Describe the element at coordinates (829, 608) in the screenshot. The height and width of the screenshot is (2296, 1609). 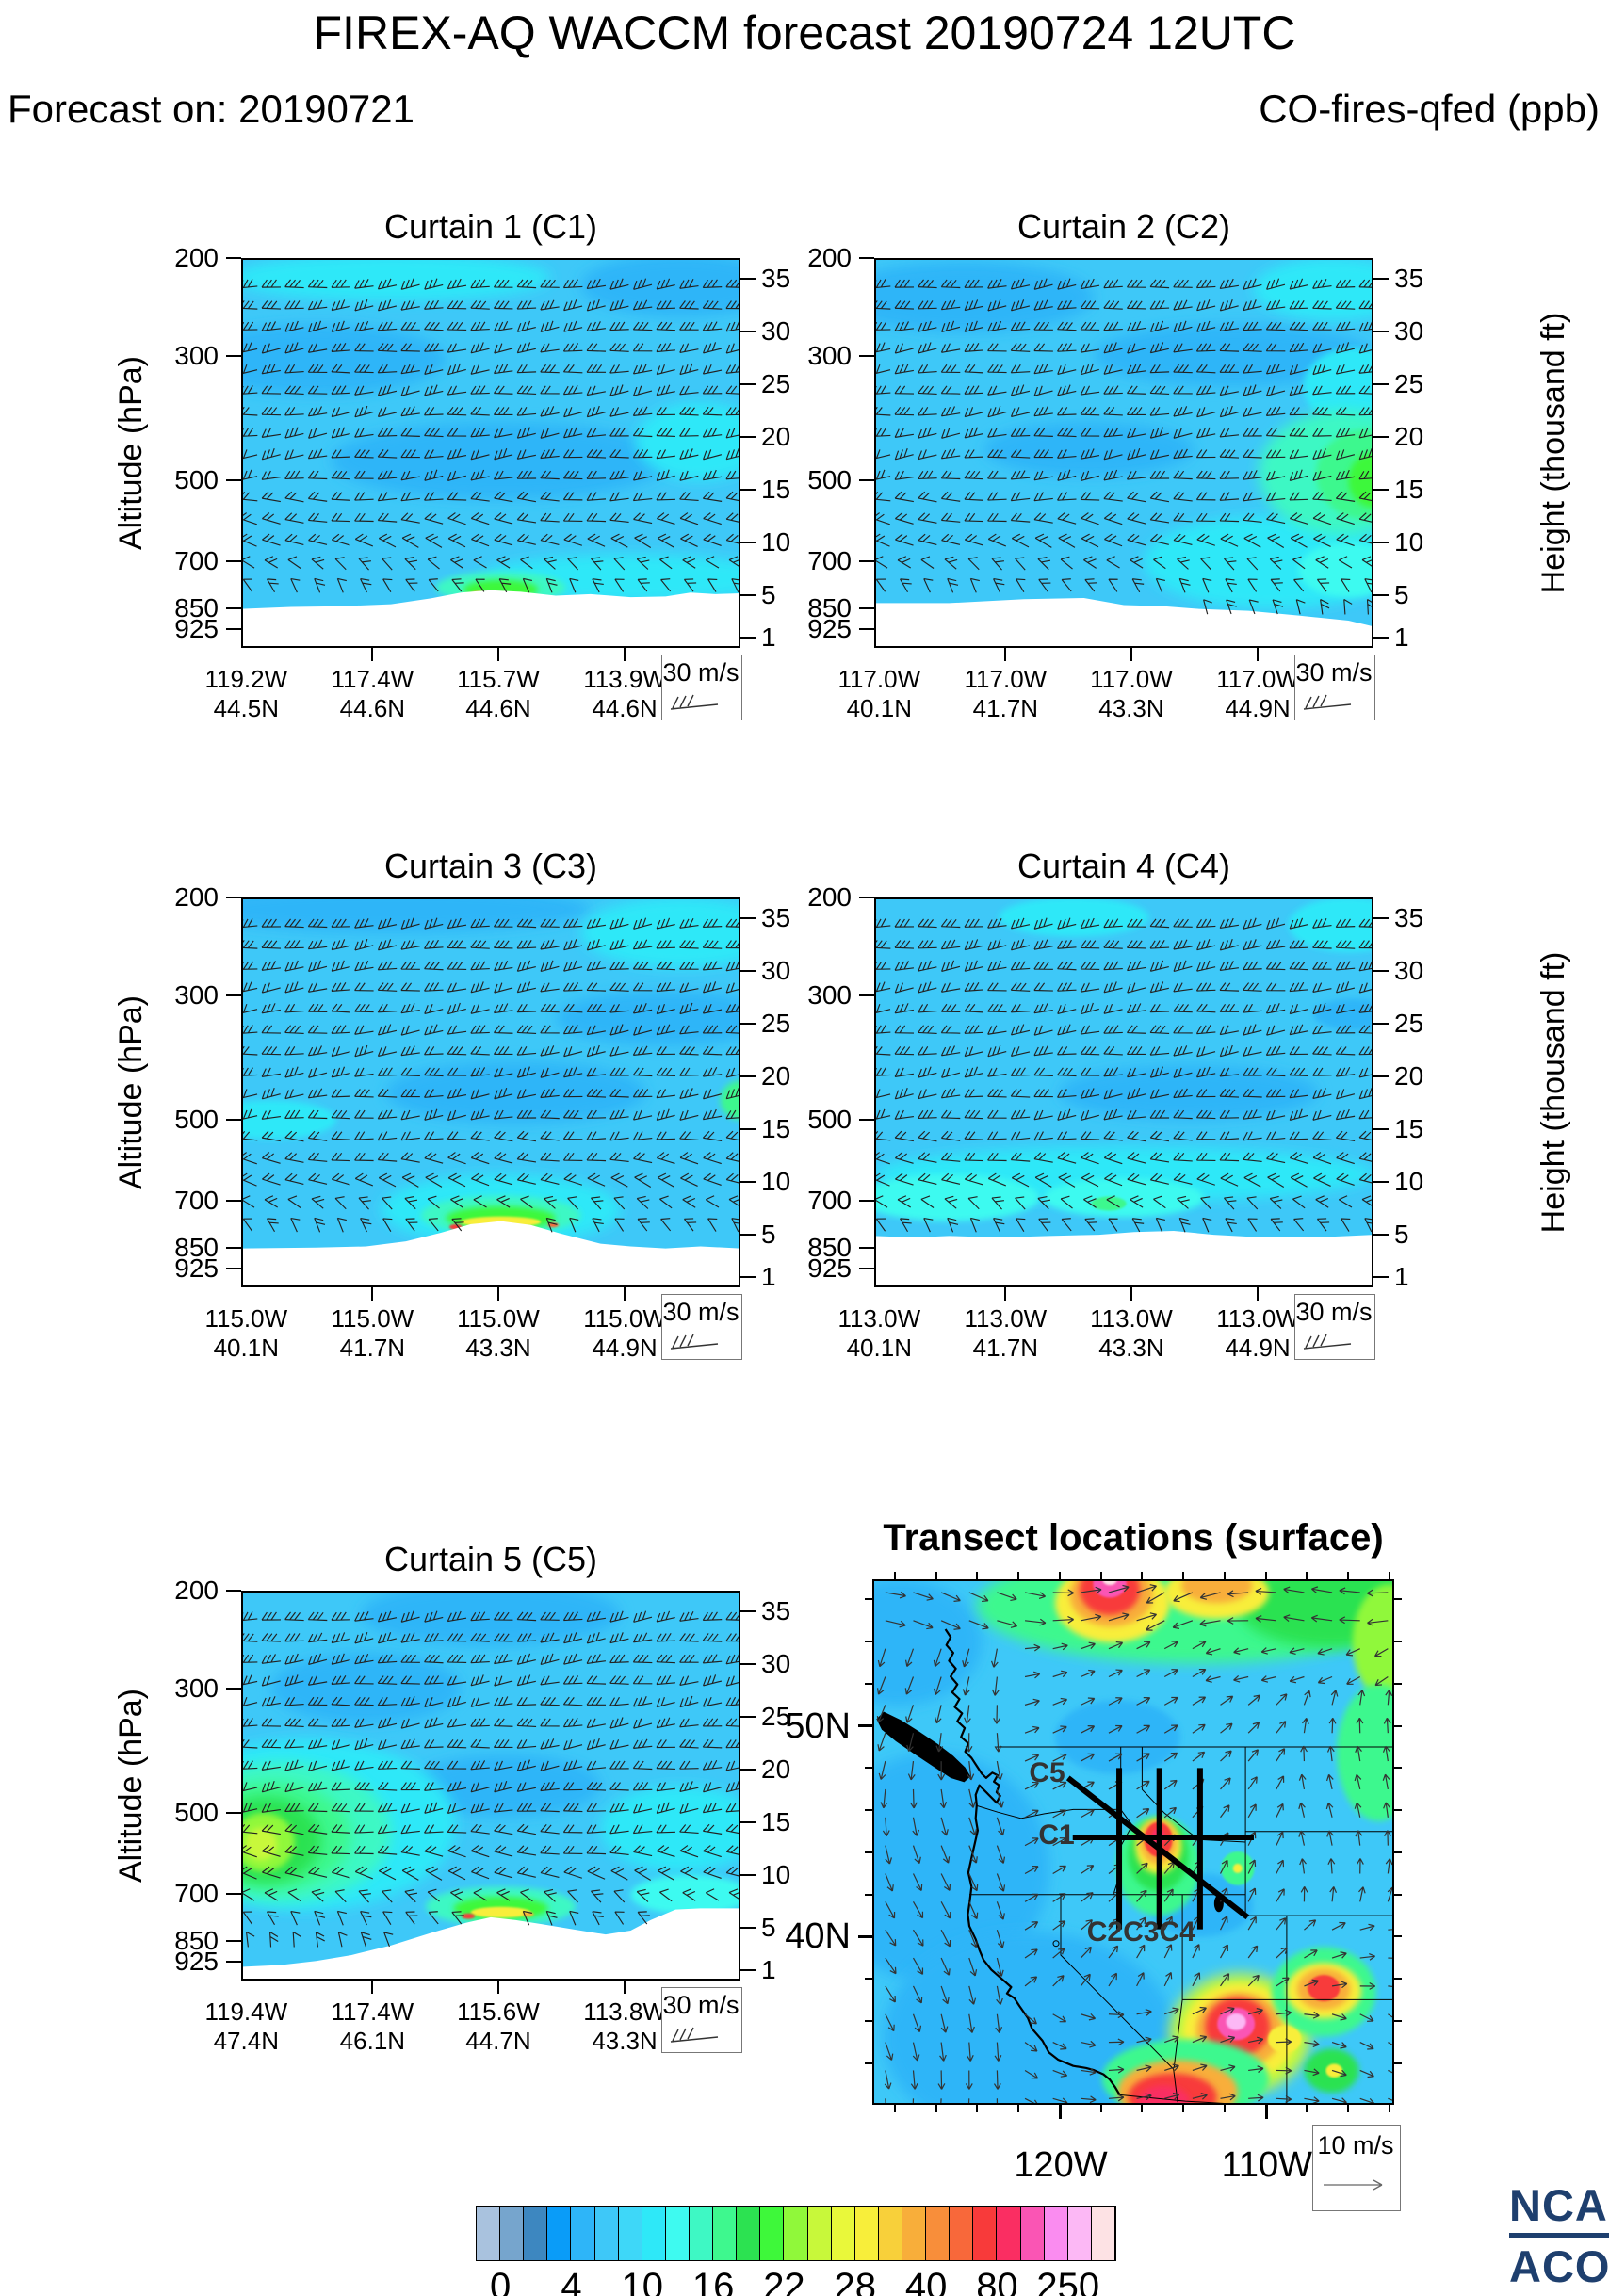
I see `pressure-tick-label: 850` at that location.